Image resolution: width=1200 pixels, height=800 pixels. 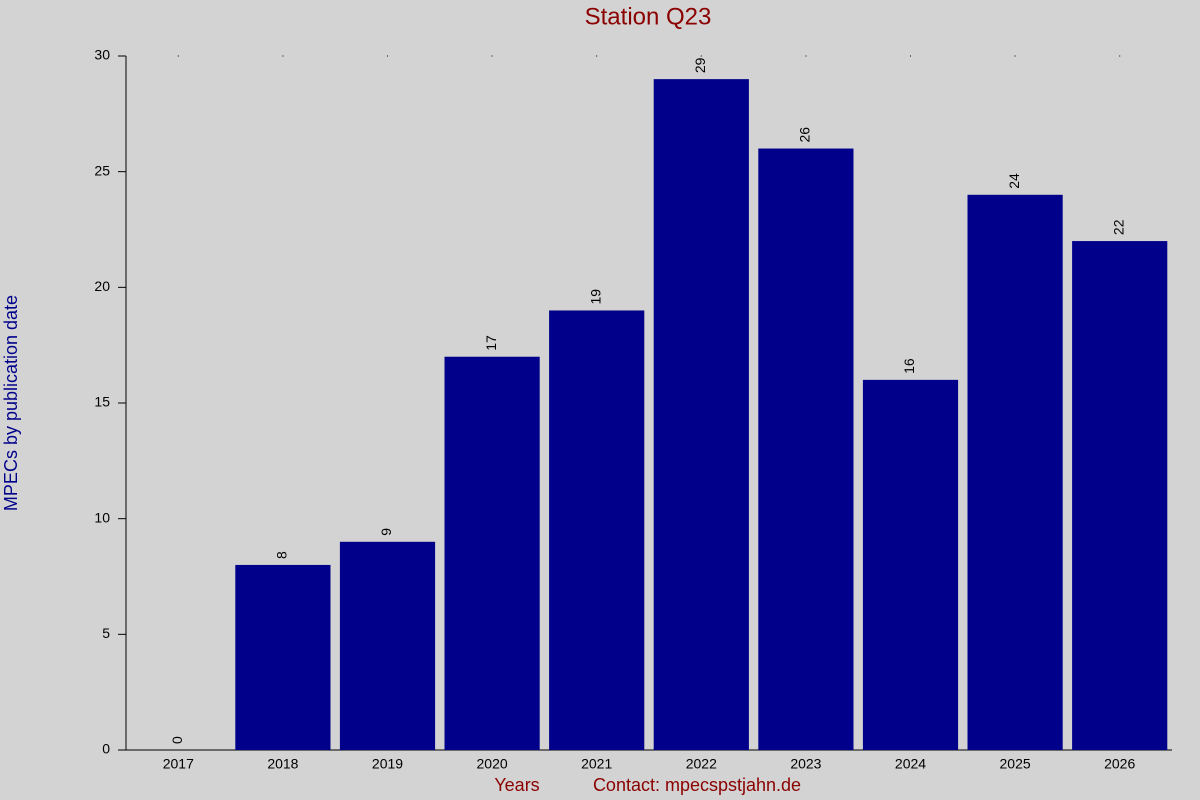 I want to click on value-label: 16, so click(x=909, y=366).